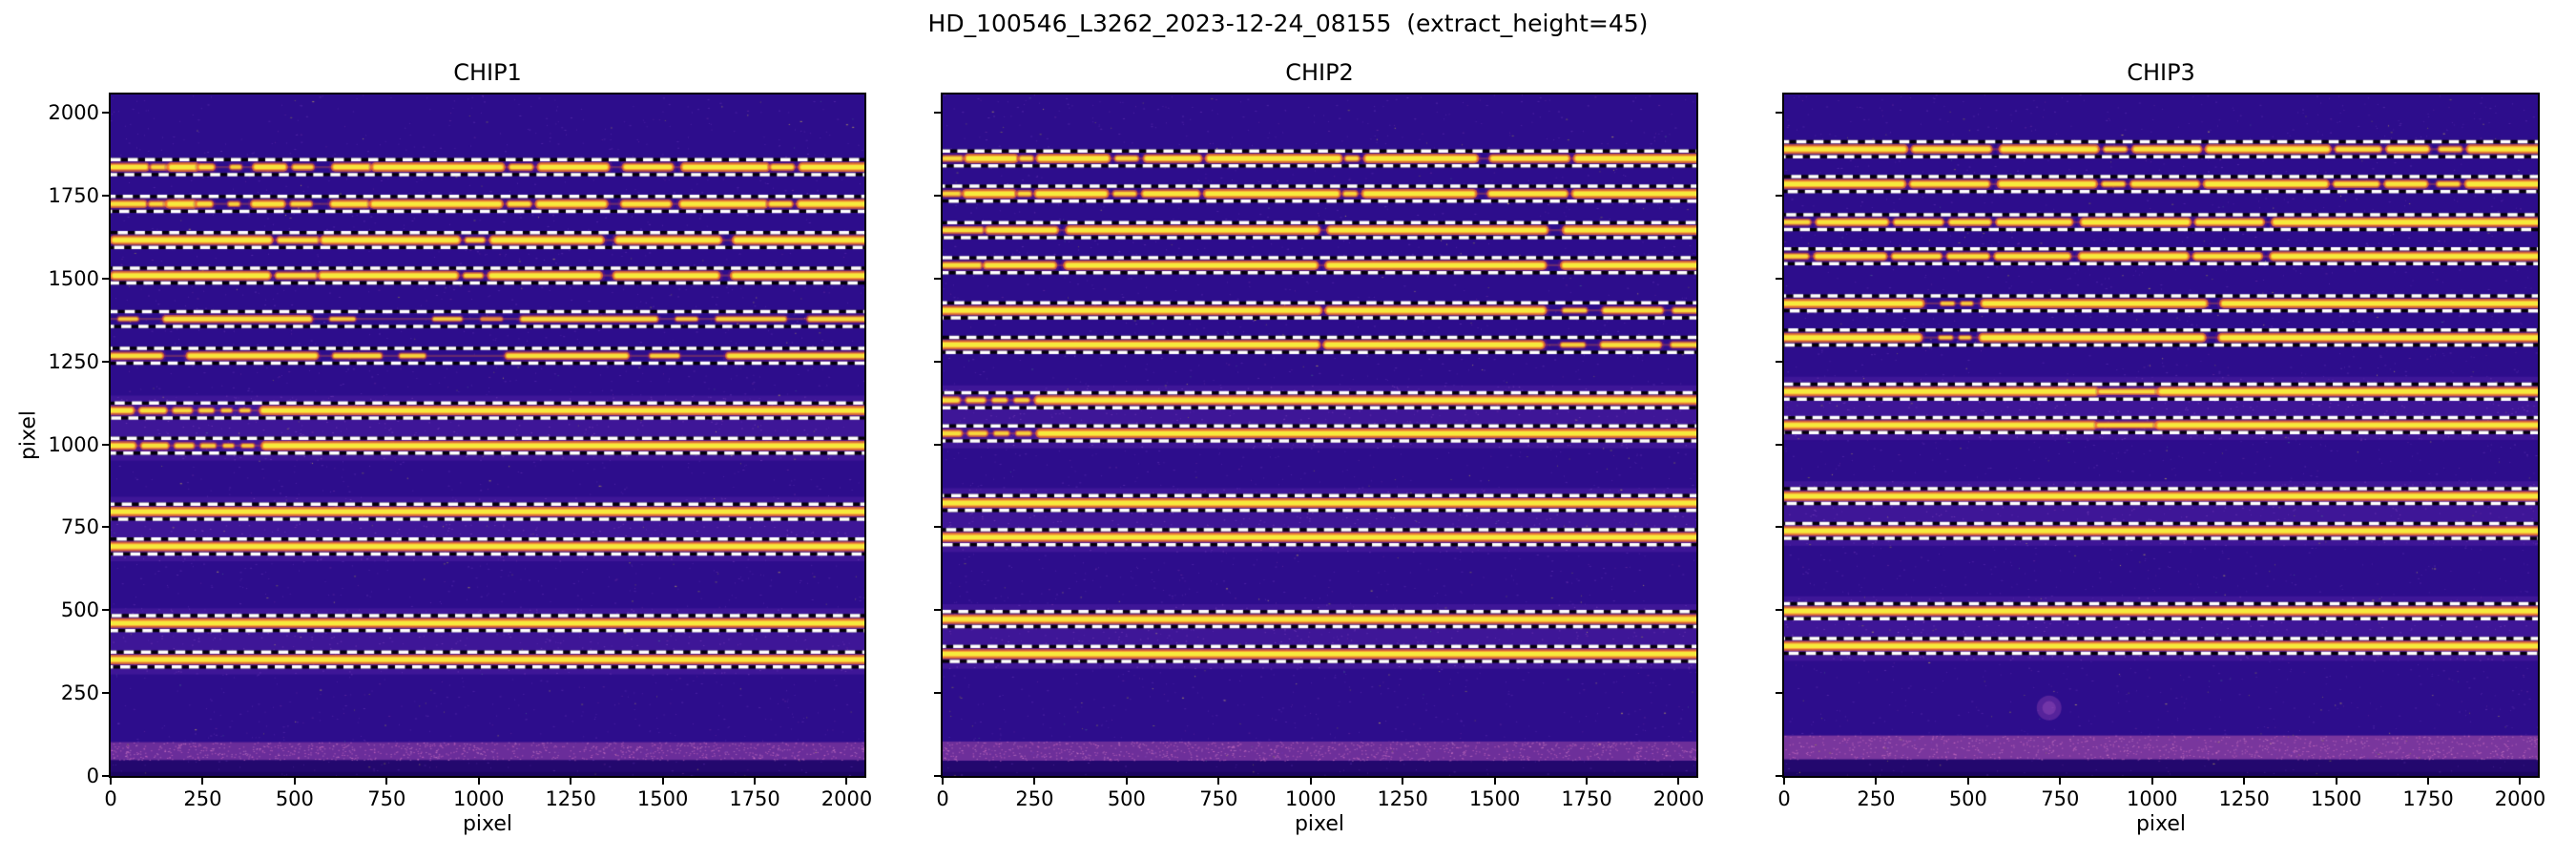  What do you see at coordinates (2161, 824) in the screenshot?
I see `chip3-x-axis-label: pixel` at bounding box center [2161, 824].